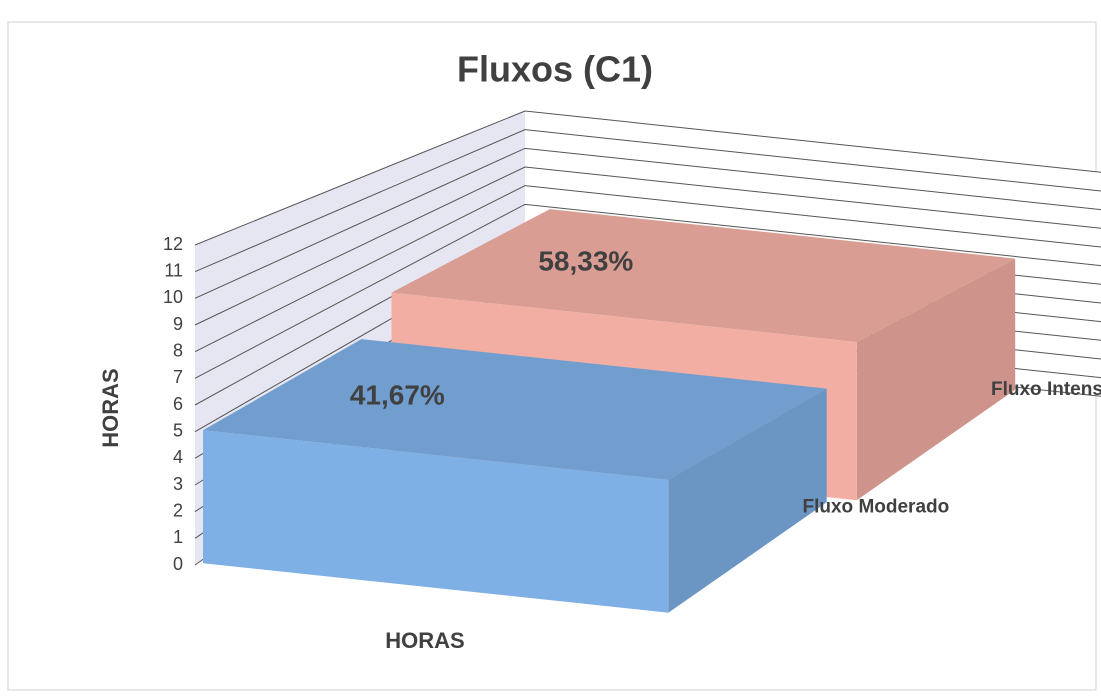  Describe the element at coordinates (178, 324) in the screenshot. I see `y-tick-label: 9` at that location.